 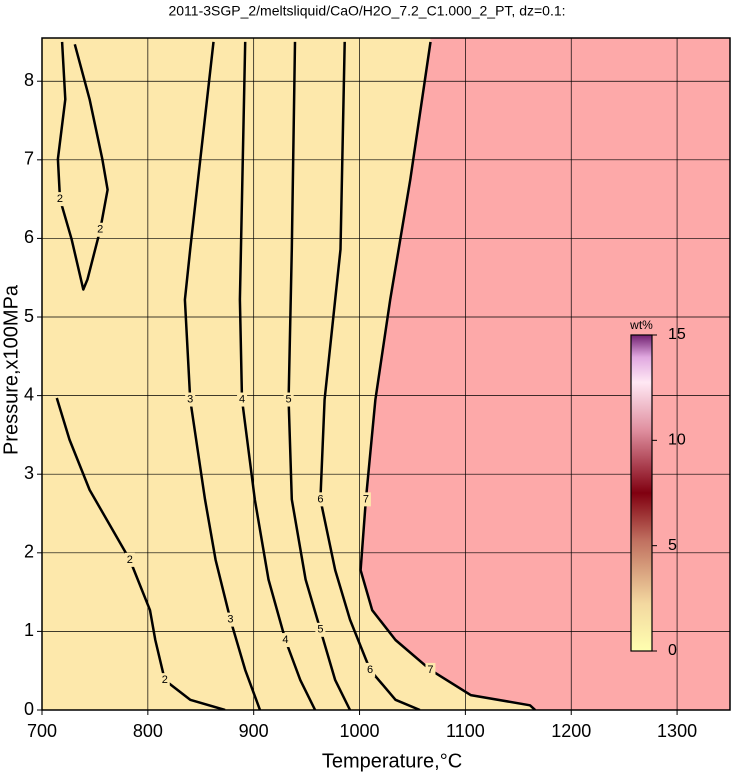 What do you see at coordinates (29, 473) in the screenshot?
I see `y-tick-label: 3` at bounding box center [29, 473].